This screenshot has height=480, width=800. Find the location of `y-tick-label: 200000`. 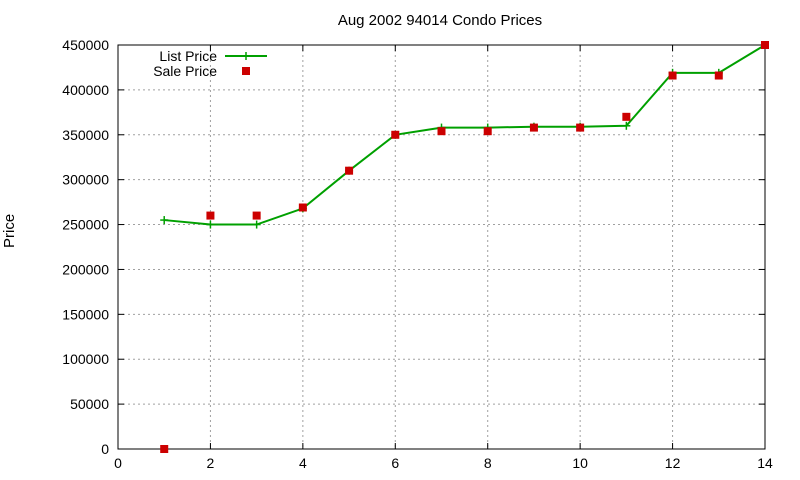

y-tick-label: 200000 is located at coordinates (85, 269).